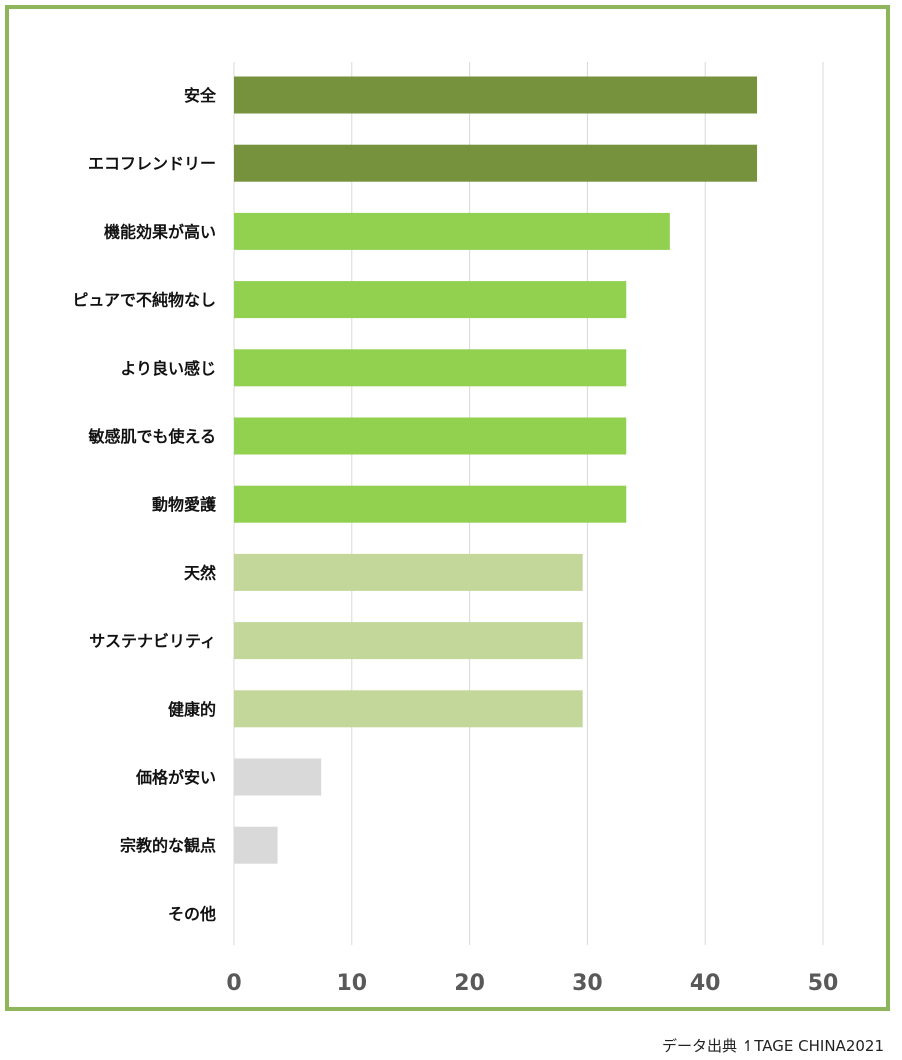  What do you see at coordinates (144, 300) in the screenshot?
I see `category-label-3: ピュアで不純物なし` at bounding box center [144, 300].